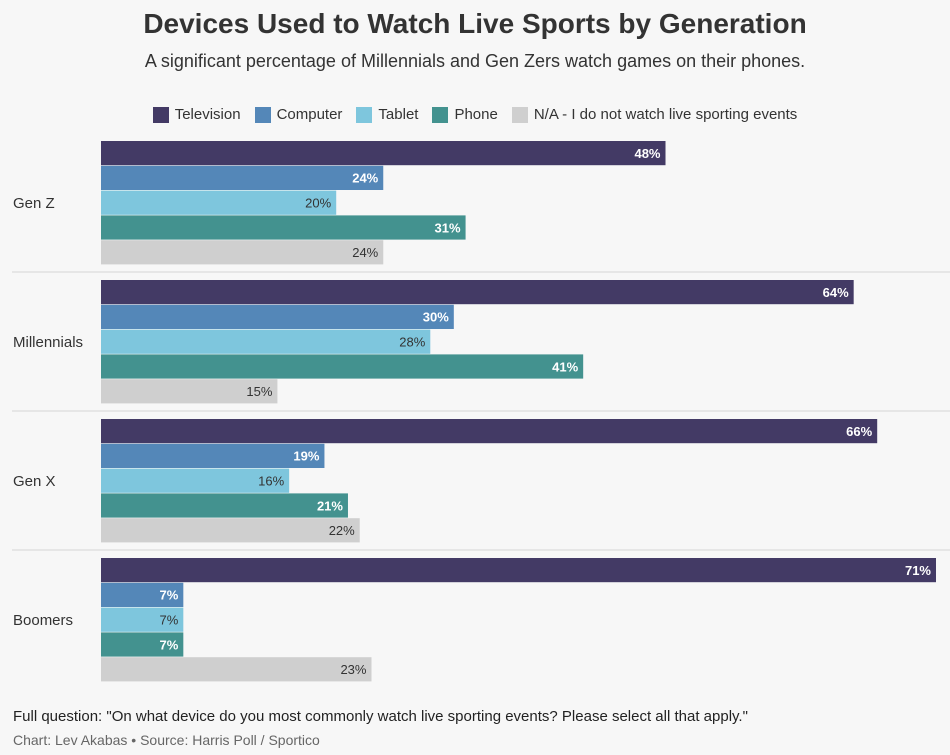  What do you see at coordinates (364, 114) in the screenshot?
I see `legend-swatch-tablet` at bounding box center [364, 114].